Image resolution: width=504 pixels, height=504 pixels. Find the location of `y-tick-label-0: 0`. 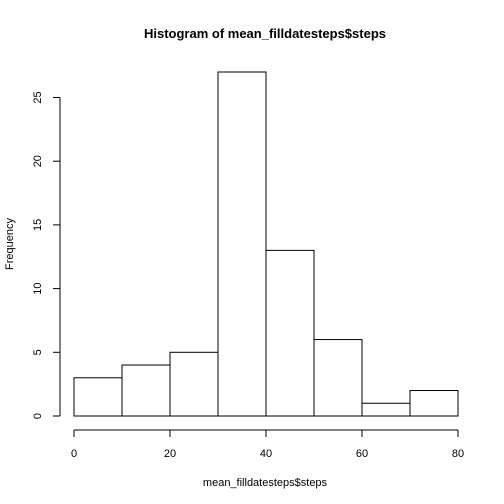

y-tick-label-0: 0 is located at coordinates (38, 416).